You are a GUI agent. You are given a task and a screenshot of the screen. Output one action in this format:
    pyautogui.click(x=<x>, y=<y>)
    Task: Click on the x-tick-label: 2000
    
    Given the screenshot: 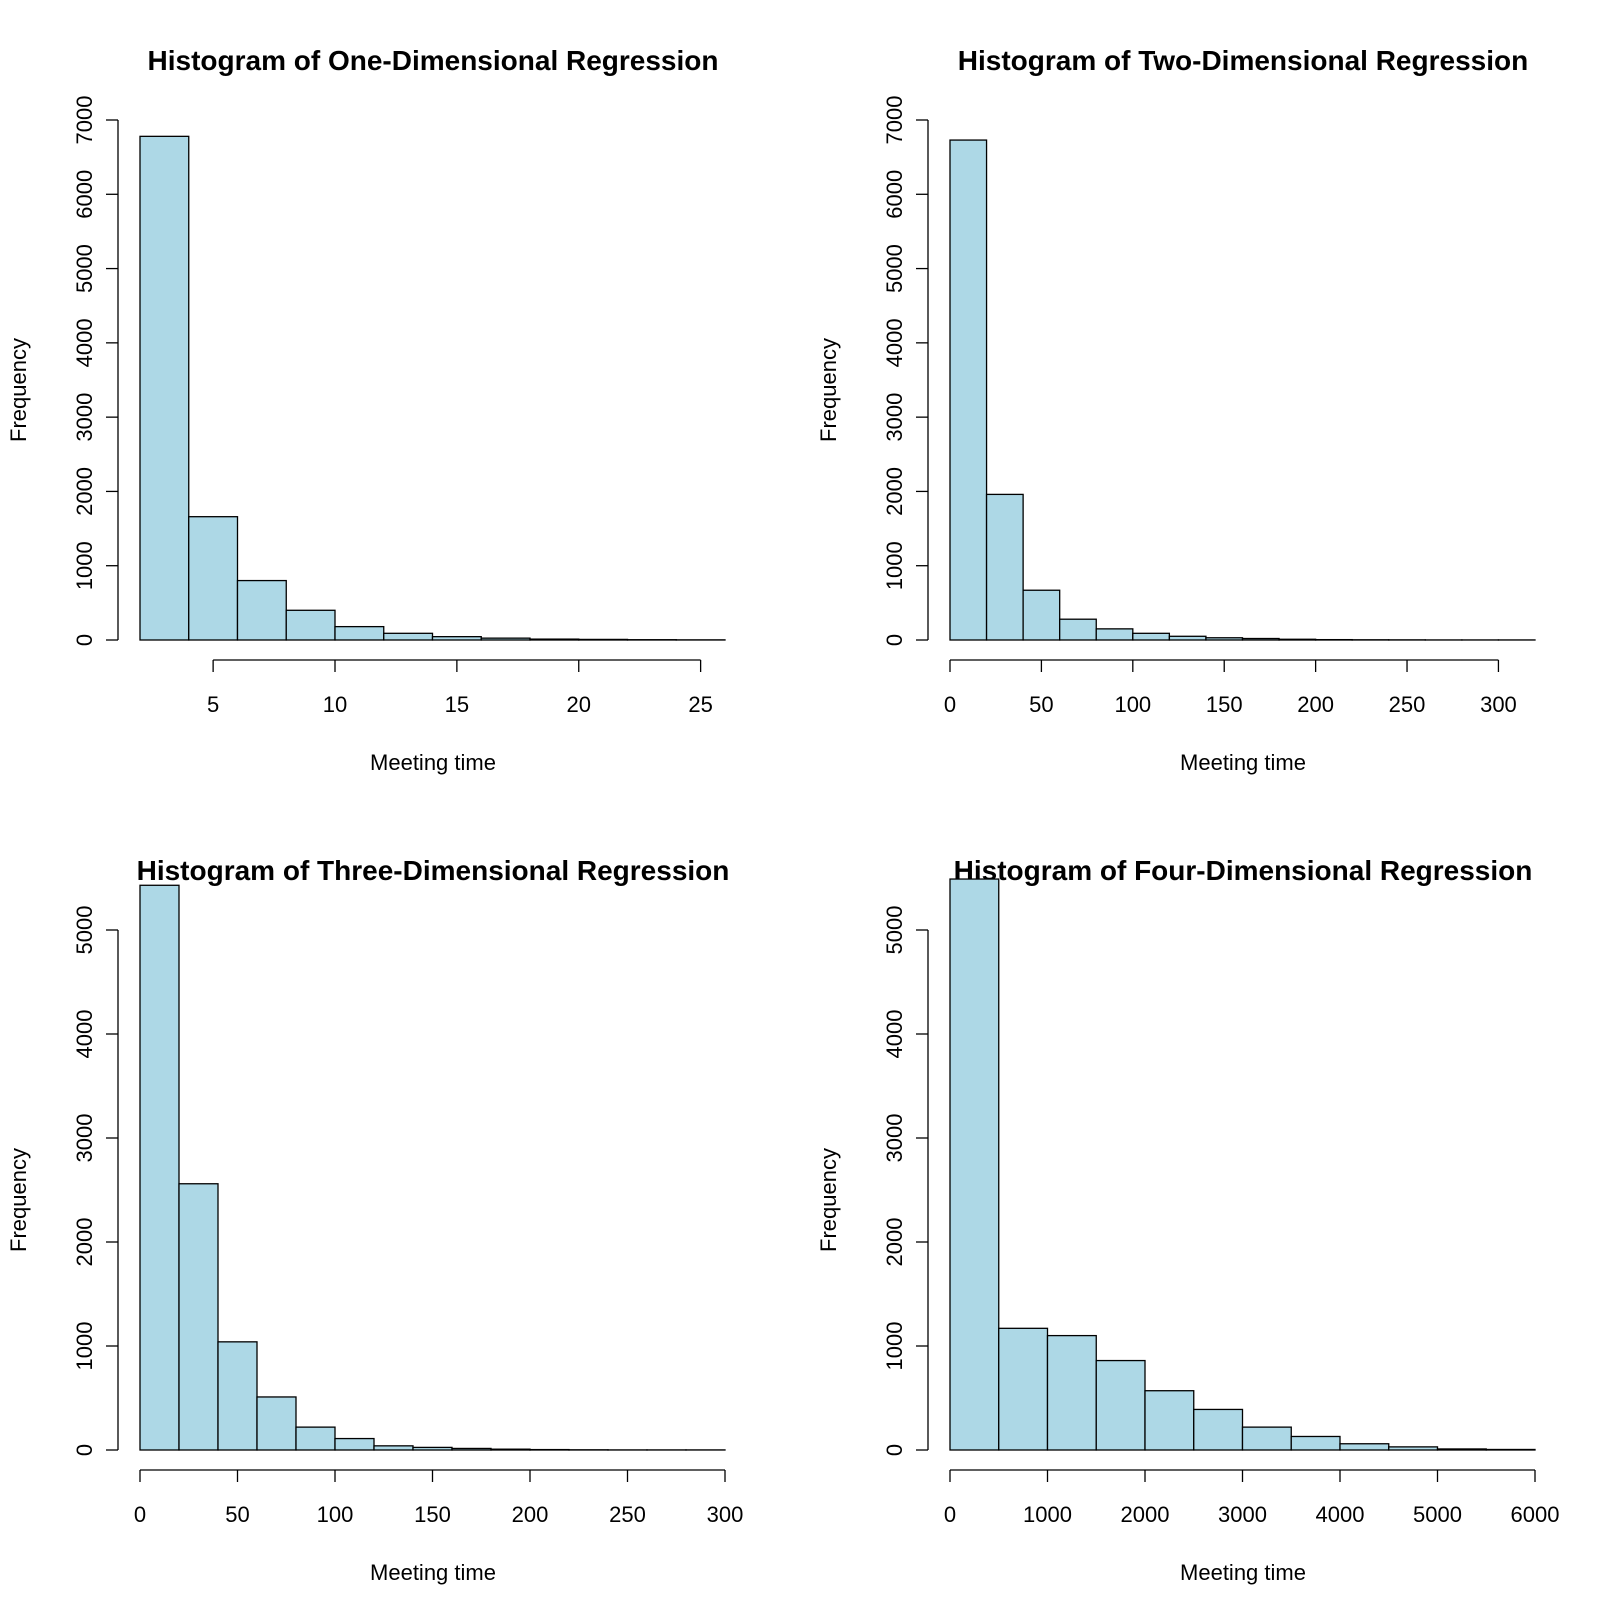 What is the action you would take?
    pyautogui.click(x=1145, y=1514)
    